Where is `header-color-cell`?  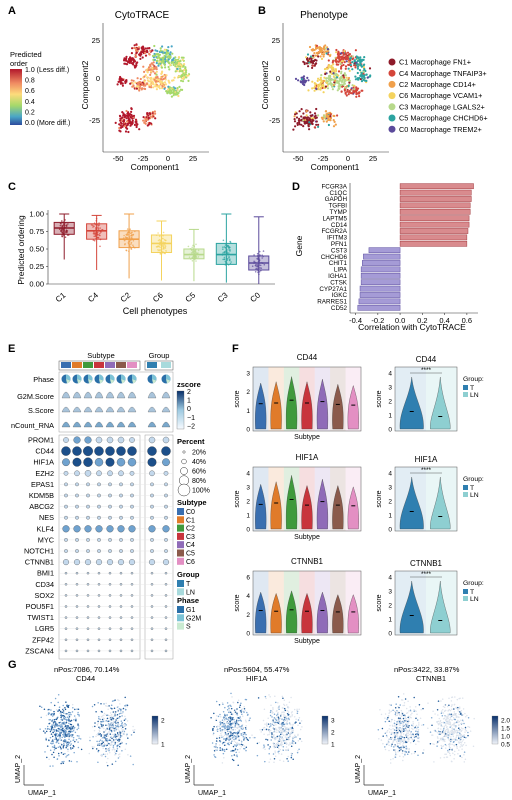
header-color-cell is located at coordinates (110, 365).